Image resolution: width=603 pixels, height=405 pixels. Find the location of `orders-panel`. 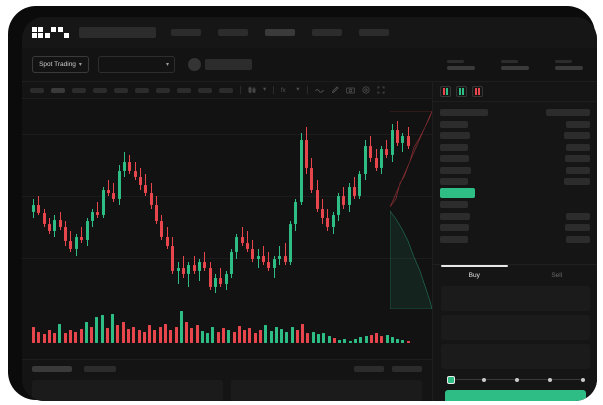

orders-panel is located at coordinates (227, 380).